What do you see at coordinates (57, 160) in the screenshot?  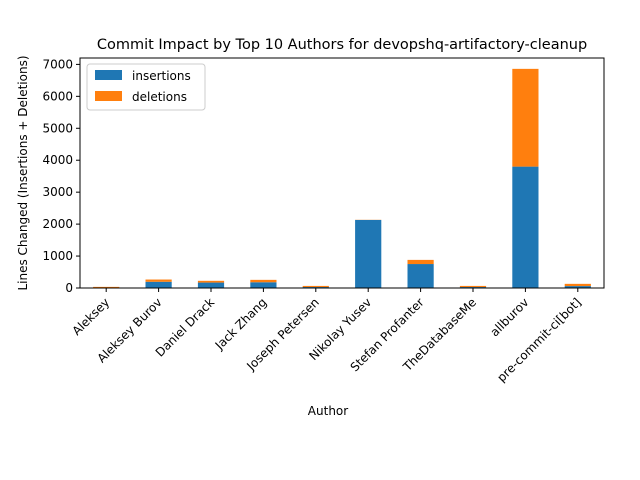 I see `y-tick-label: 4000` at bounding box center [57, 160].